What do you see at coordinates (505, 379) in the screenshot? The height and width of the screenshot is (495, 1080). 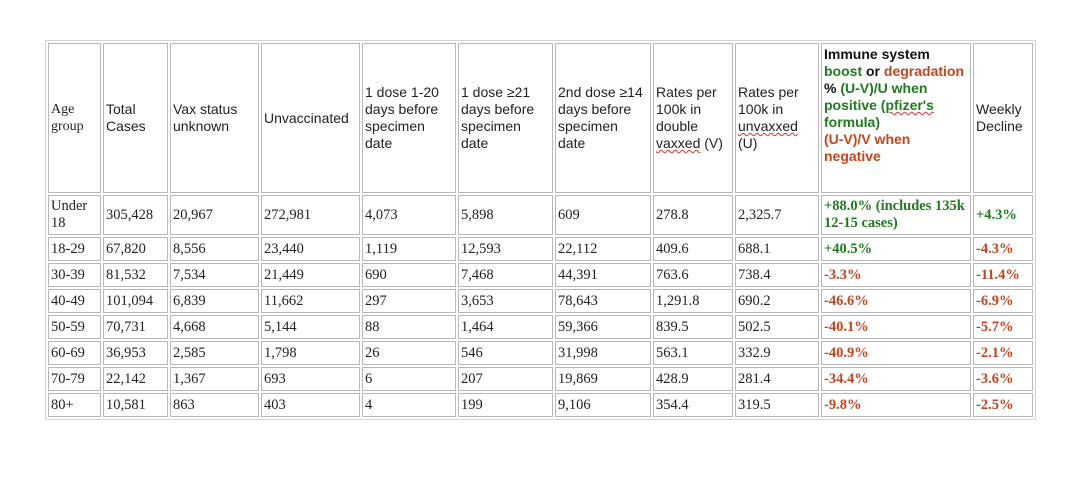 I see `cell-d1b: 207` at bounding box center [505, 379].